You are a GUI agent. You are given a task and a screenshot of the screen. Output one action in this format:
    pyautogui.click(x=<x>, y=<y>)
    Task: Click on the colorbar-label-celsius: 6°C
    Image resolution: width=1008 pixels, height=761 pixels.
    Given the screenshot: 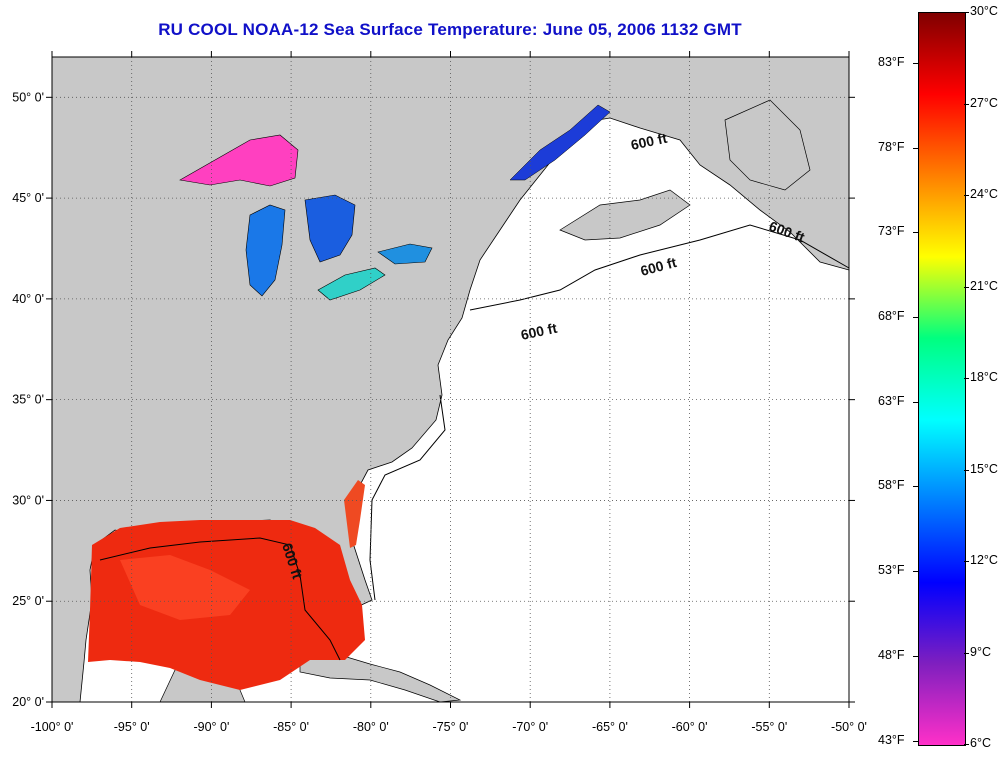 What is the action you would take?
    pyautogui.click(x=980, y=743)
    